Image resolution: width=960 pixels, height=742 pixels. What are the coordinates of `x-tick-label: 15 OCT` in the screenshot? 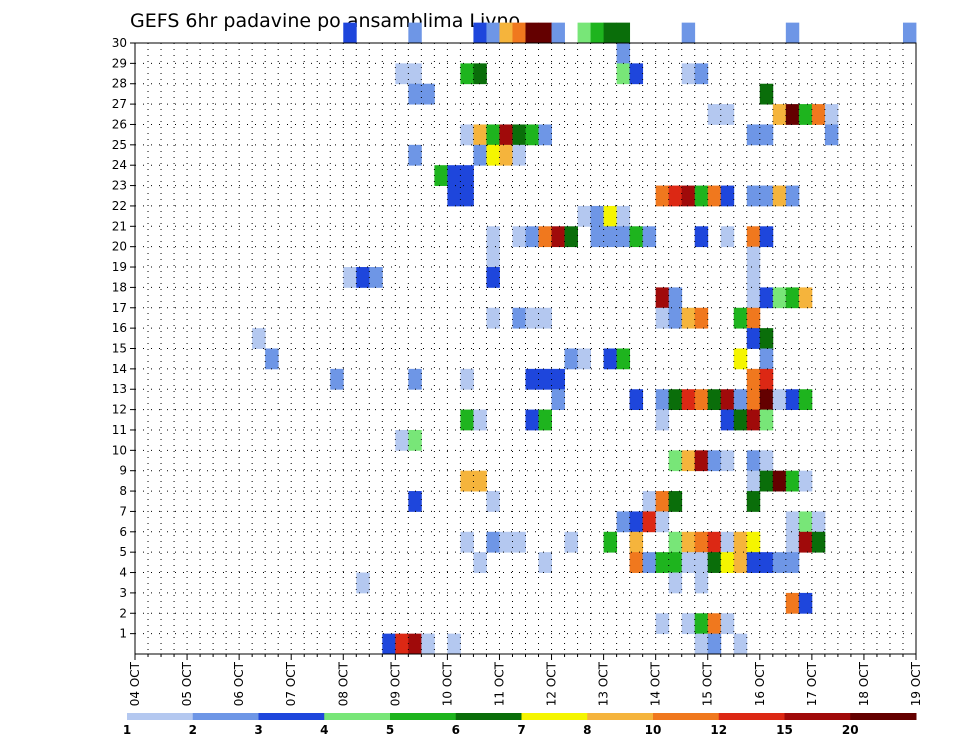 It's located at (708, 683).